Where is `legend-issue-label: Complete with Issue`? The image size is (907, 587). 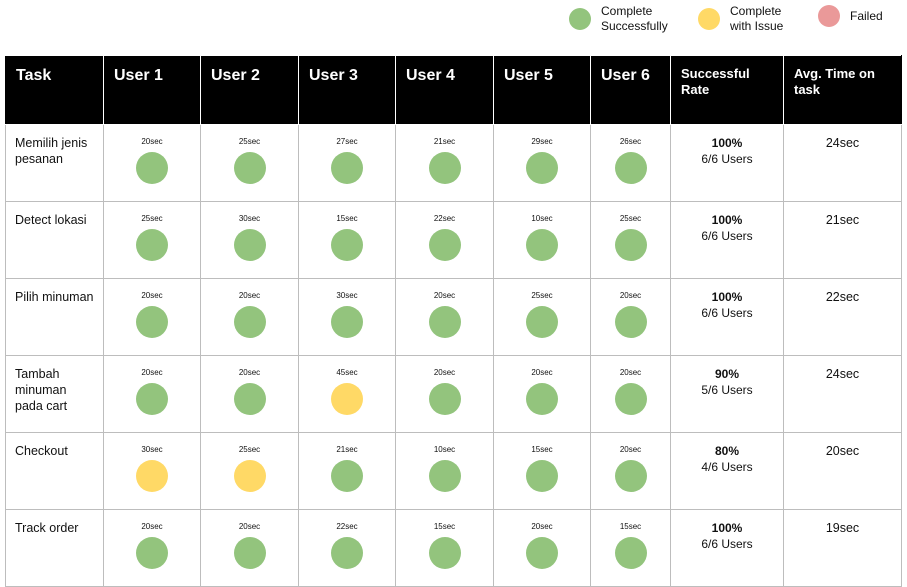 legend-issue-label: Complete with Issue is located at coordinates (757, 18).